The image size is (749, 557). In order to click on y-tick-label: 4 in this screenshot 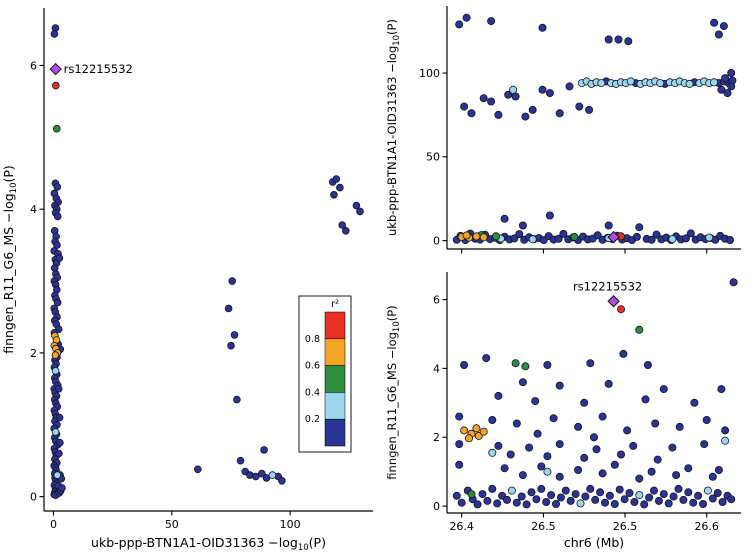, I will do `click(436, 368)`.